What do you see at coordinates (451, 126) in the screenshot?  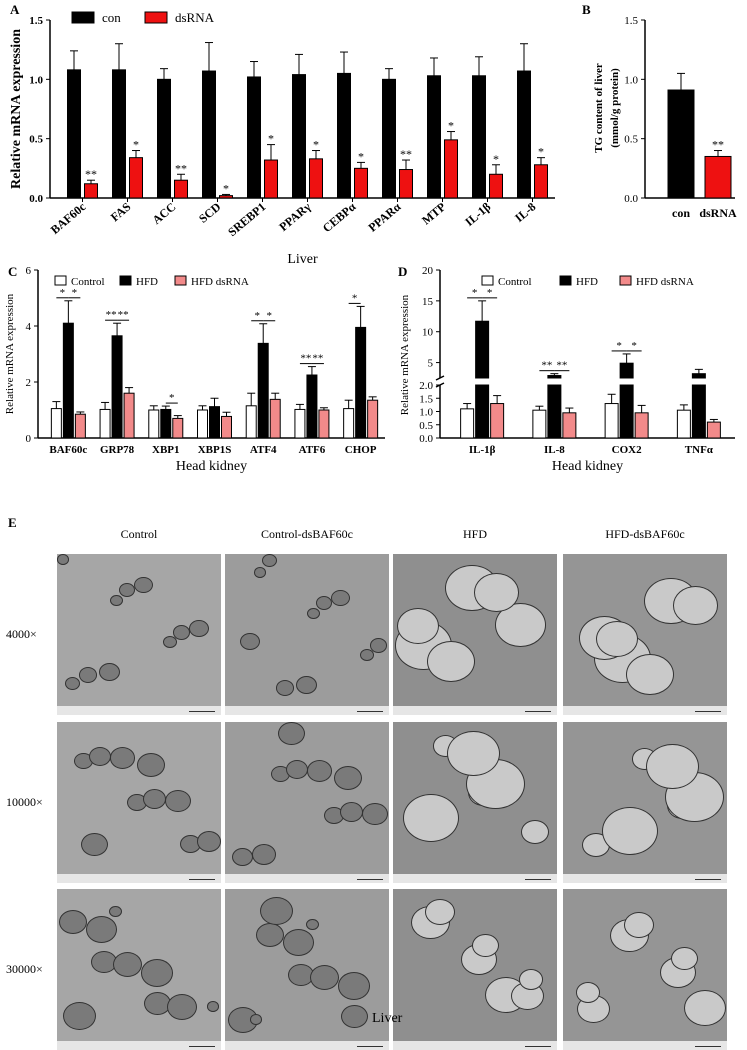 I see `a-significance-mark: *` at bounding box center [451, 126].